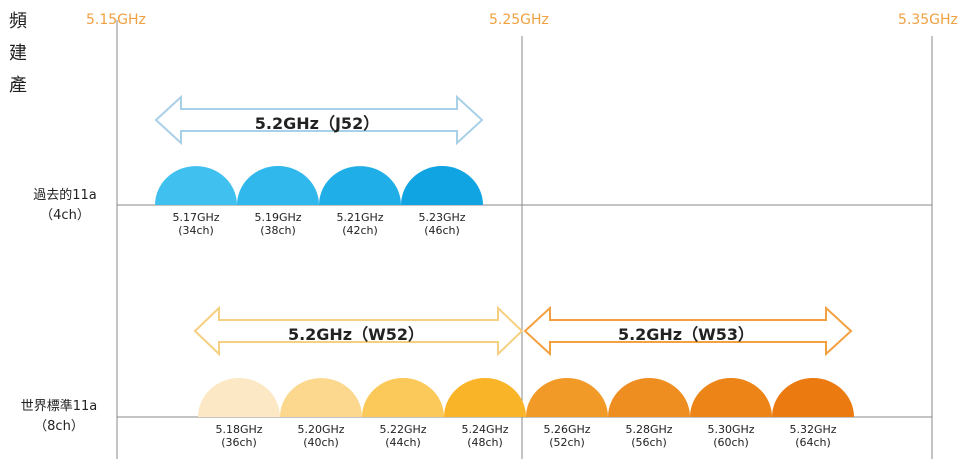 Image resolution: width=966 pixels, height=459 pixels. What do you see at coordinates (567, 429) in the screenshot?
I see `channel-freq: 5.26GHz` at bounding box center [567, 429].